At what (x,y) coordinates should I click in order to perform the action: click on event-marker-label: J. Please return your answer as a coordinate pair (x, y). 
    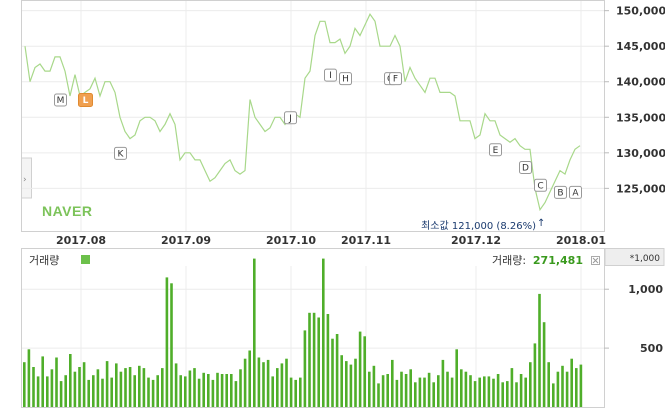
    Looking at the image, I should click on (290, 119).